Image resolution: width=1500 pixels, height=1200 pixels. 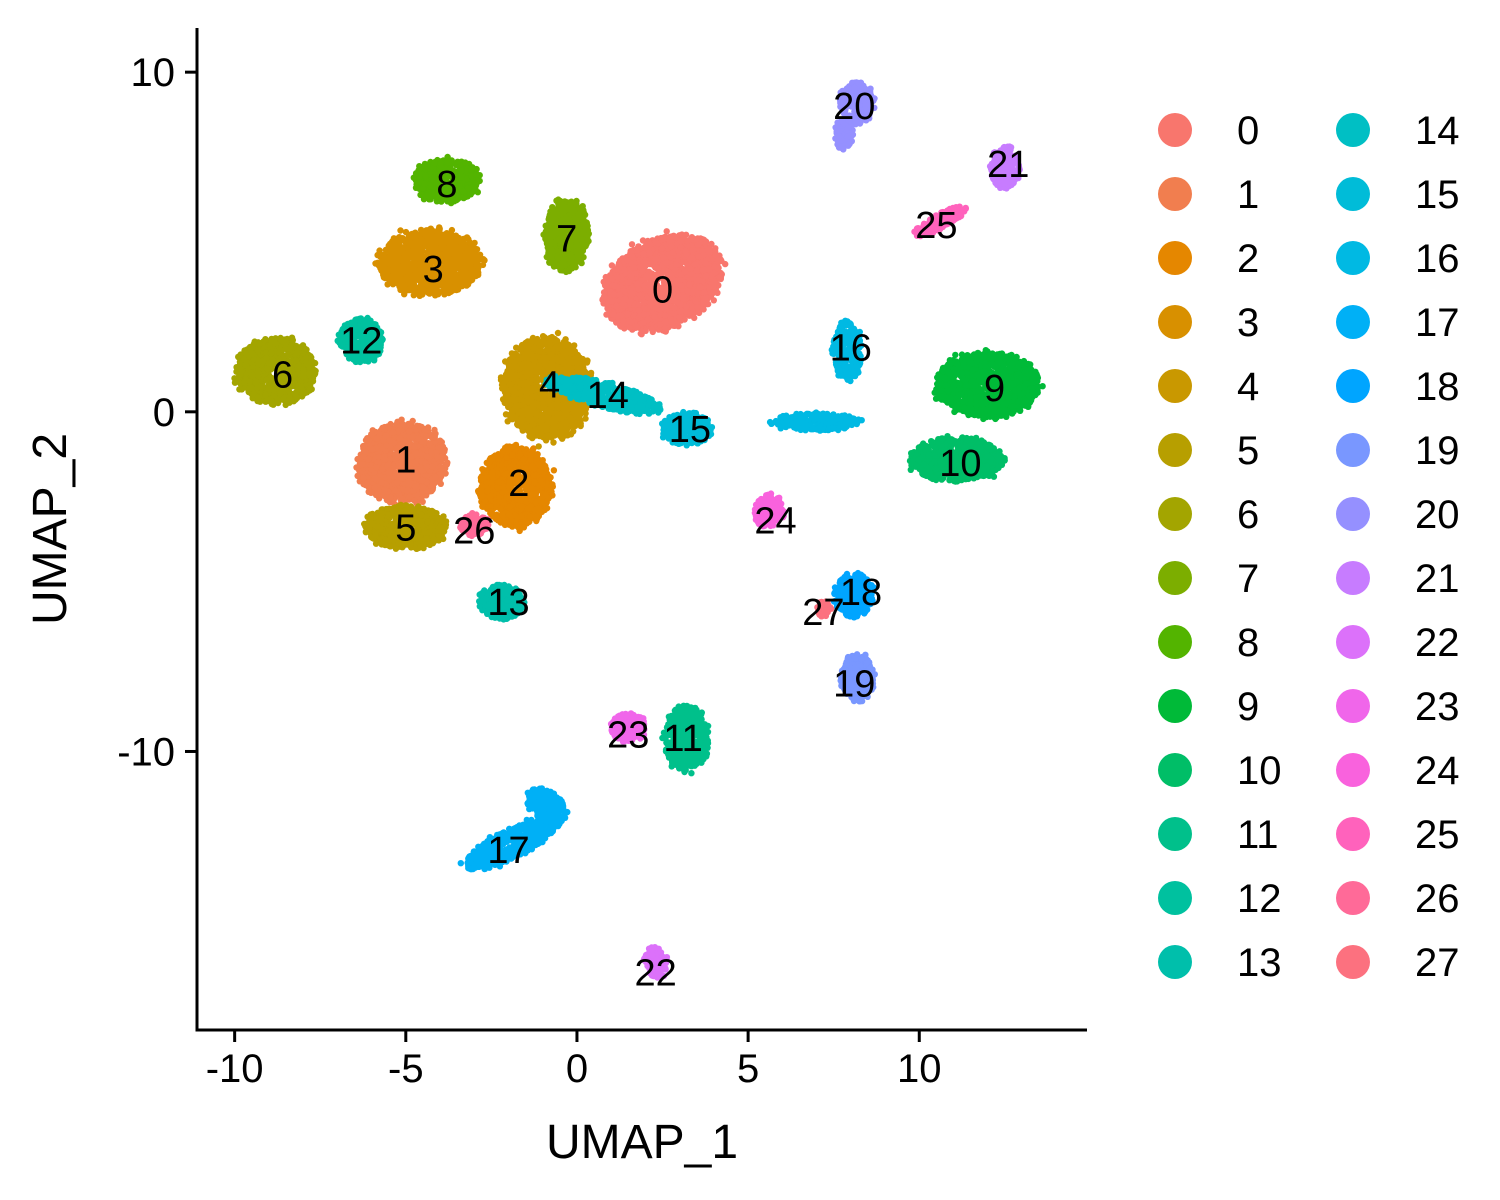 I want to click on legend-item-15: 15, so click(x=1398, y=195).